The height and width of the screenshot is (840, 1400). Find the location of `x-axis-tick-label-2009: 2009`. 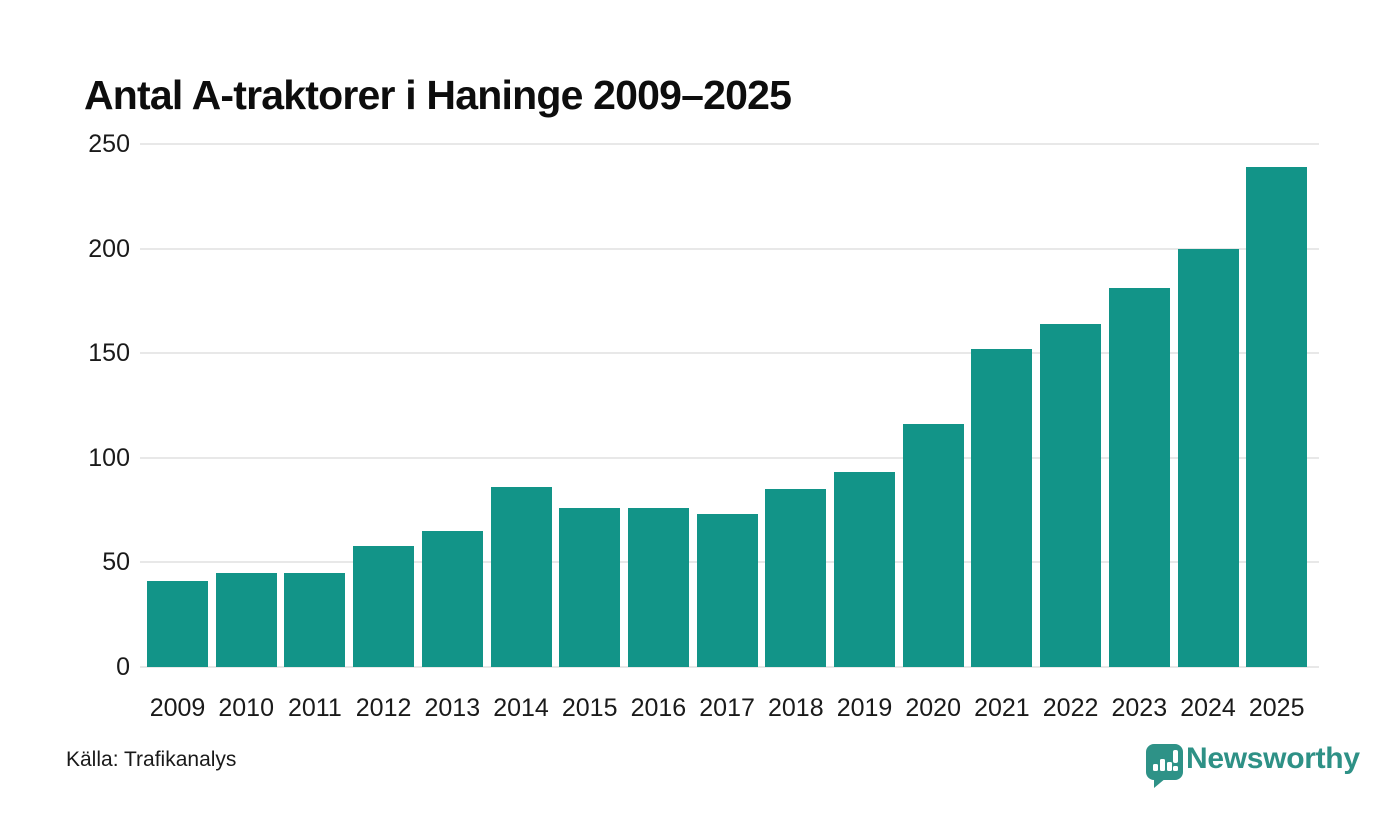

x-axis-tick-label-2009: 2009 is located at coordinates (177, 708).